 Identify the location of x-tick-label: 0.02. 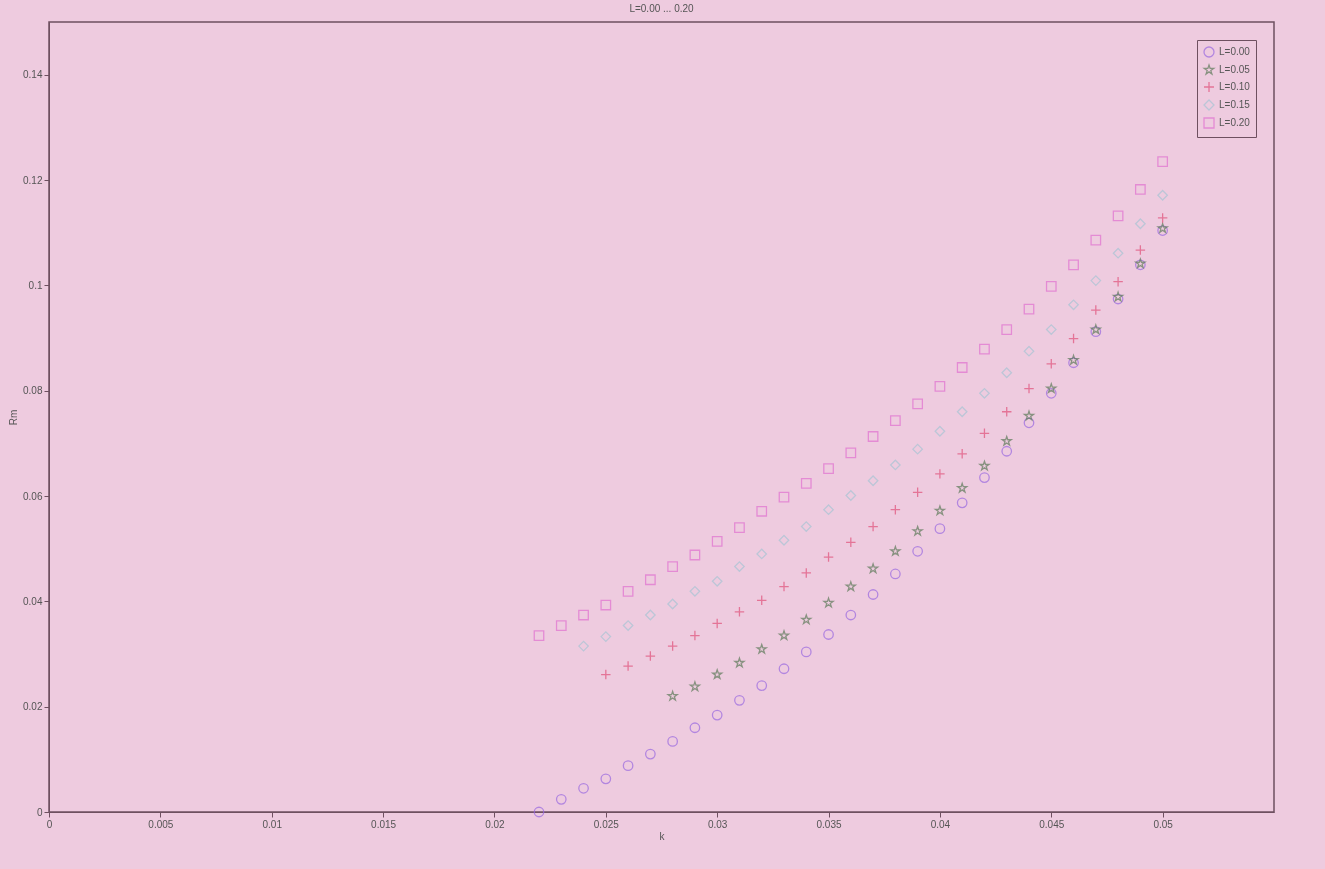
(495, 824).